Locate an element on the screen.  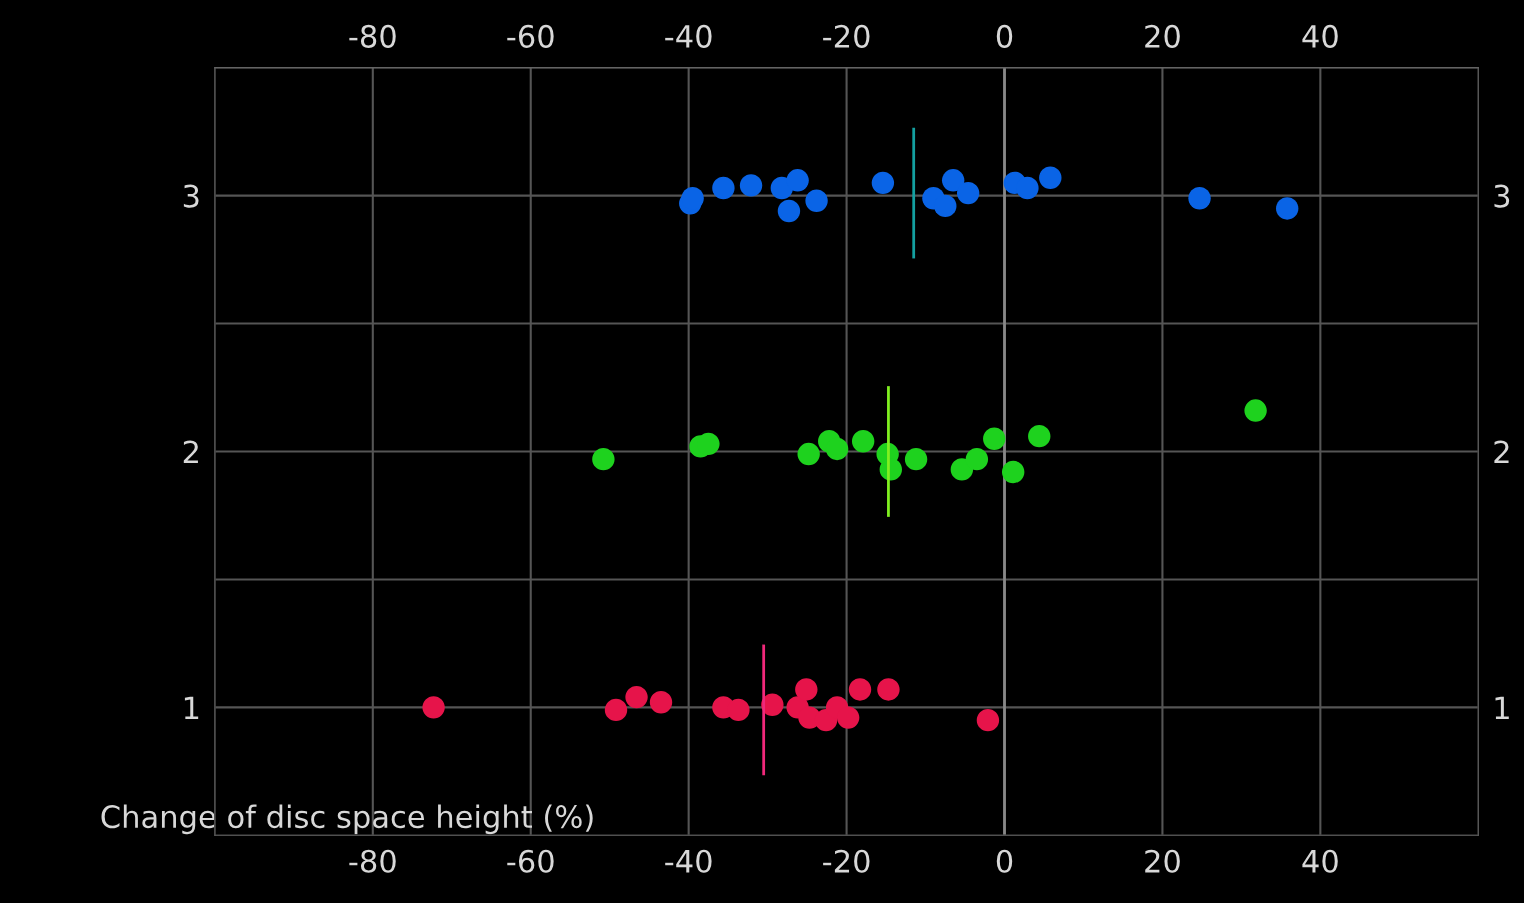
x-tick-label: -20 is located at coordinates (846, 861).